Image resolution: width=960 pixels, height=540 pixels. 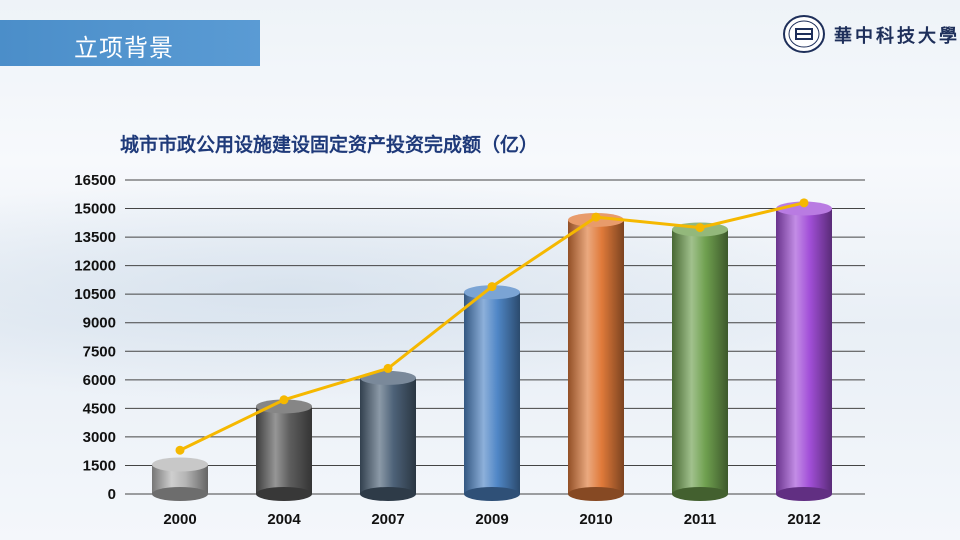 I want to click on line-point-2009, so click(x=492, y=287).